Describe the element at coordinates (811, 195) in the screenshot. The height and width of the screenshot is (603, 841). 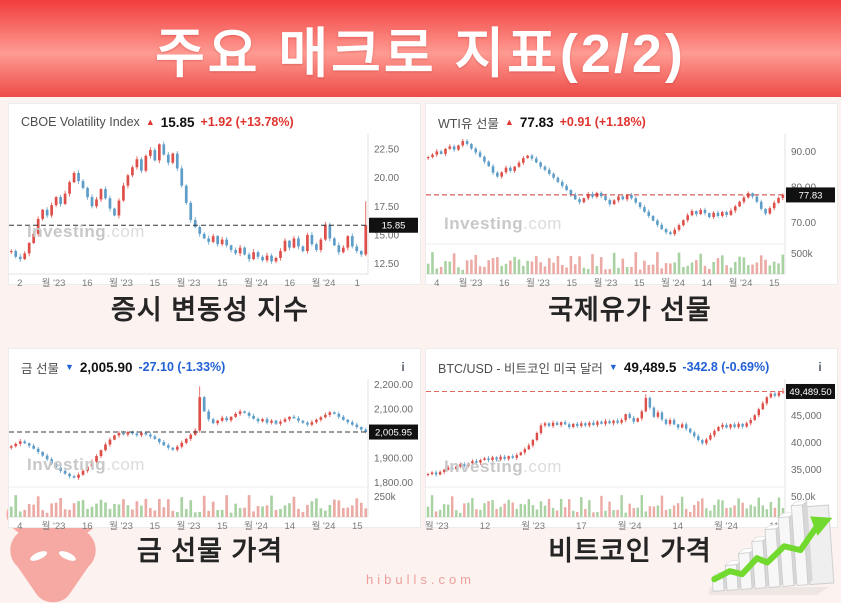
I see `svg-text: 77.83` at that location.